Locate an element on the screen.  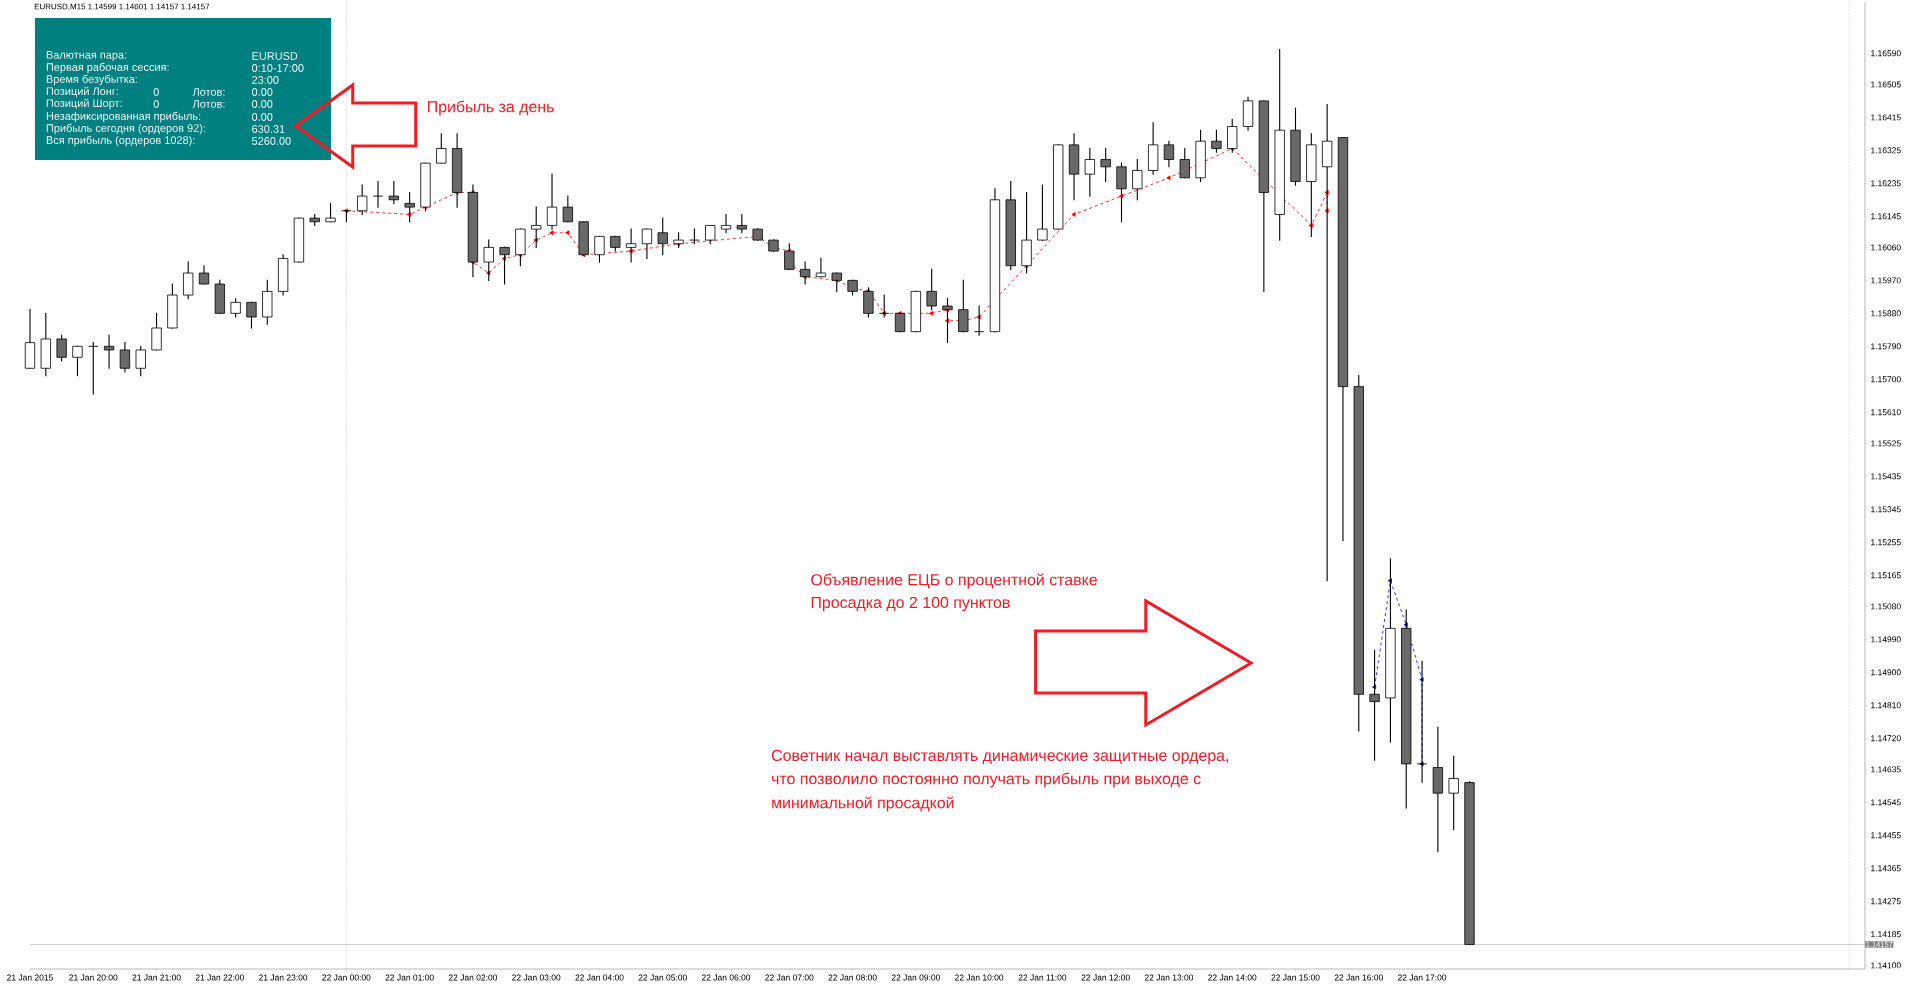
y-tick-label: 1.14185 is located at coordinates (1886, 934).